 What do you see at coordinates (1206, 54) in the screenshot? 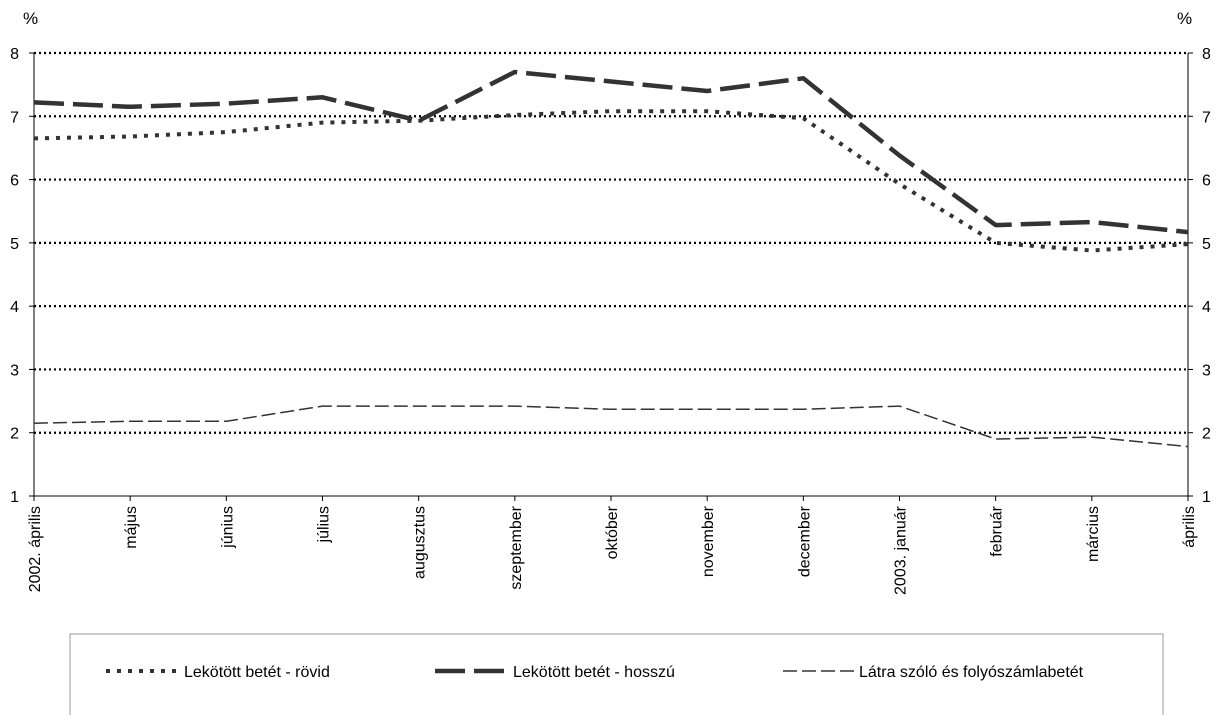
I see `y-tick-label-right: 8` at bounding box center [1206, 54].